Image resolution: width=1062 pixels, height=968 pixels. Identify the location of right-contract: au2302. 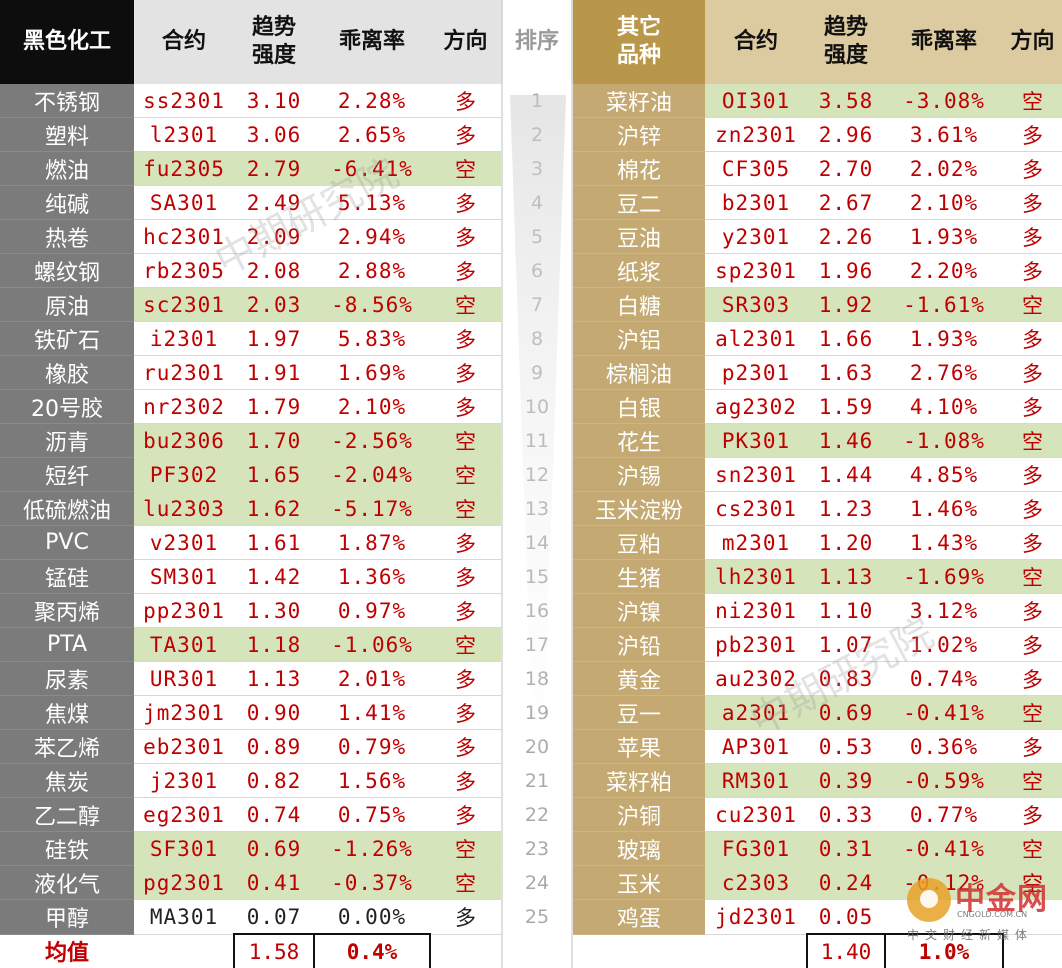
(756, 678).